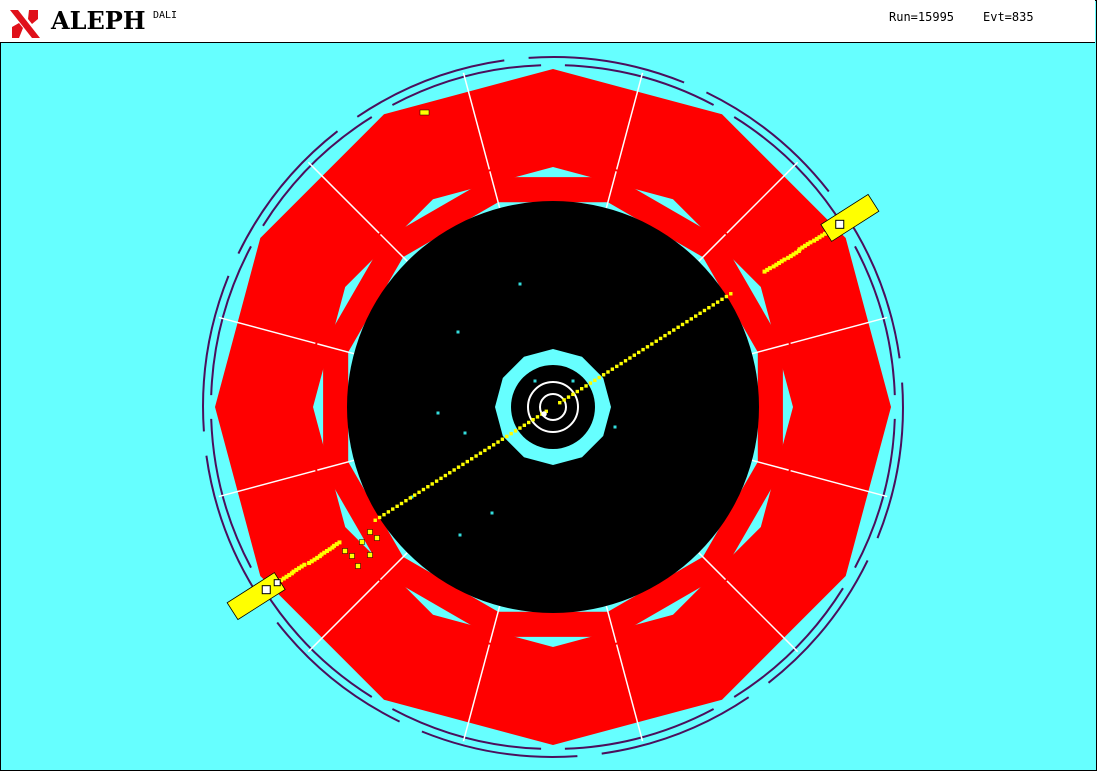  I want to click on program-name: DALI, so click(165, 15).